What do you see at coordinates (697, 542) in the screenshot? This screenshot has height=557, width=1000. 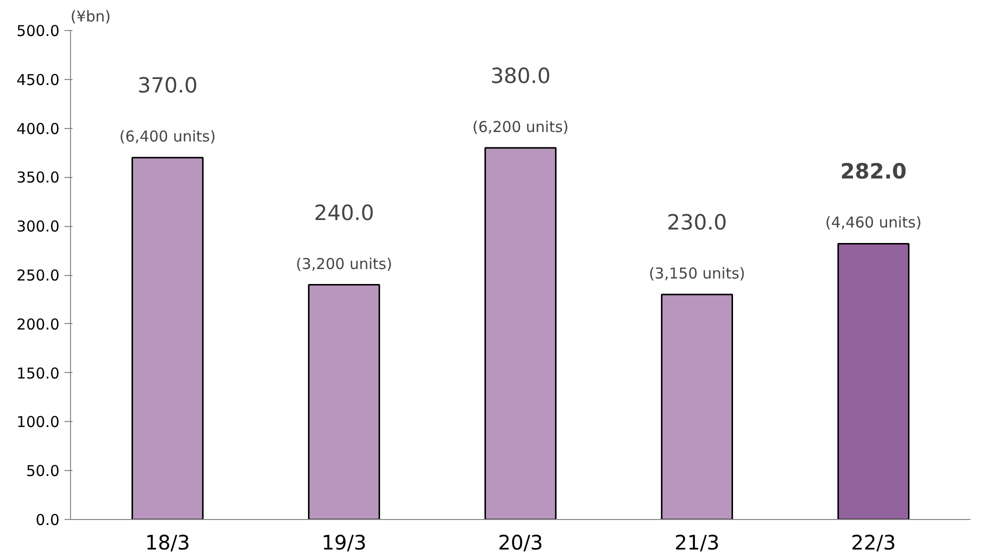 I see `x-tick-label: 21/3` at bounding box center [697, 542].